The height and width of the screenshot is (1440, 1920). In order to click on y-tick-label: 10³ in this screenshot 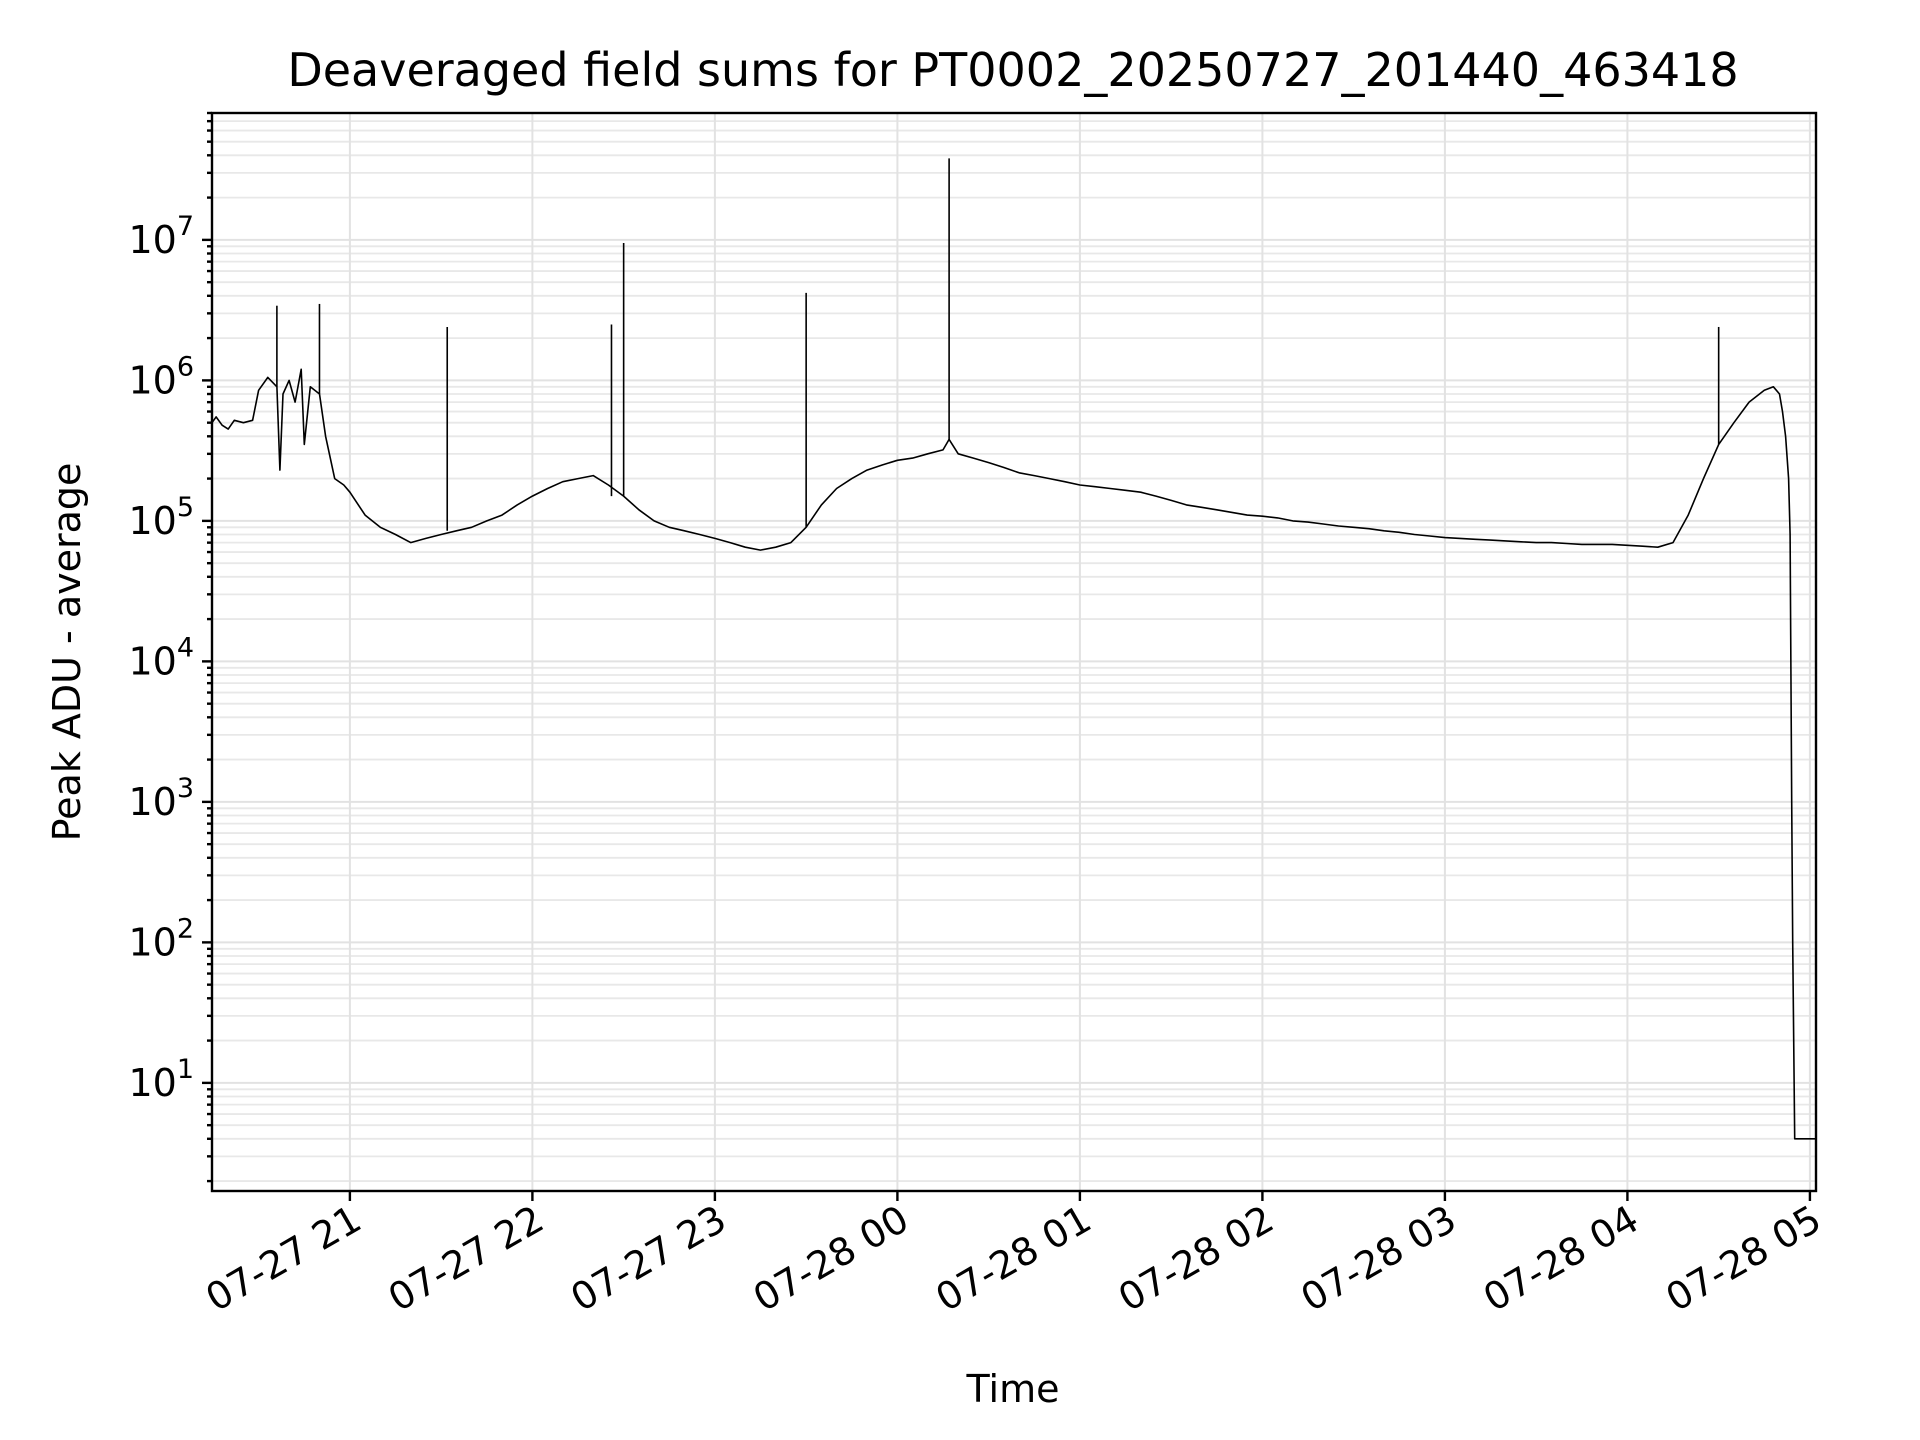, I will do `click(161, 798)`.